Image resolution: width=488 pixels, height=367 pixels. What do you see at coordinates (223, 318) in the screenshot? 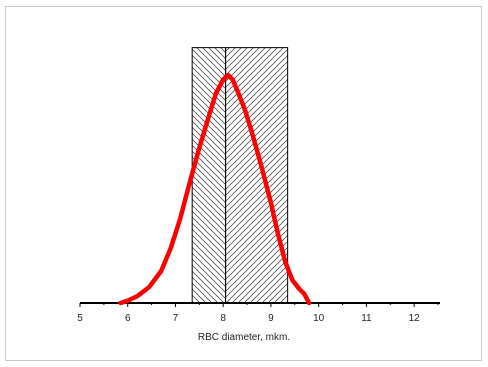
I see `x-tick-label: 8` at bounding box center [223, 318].